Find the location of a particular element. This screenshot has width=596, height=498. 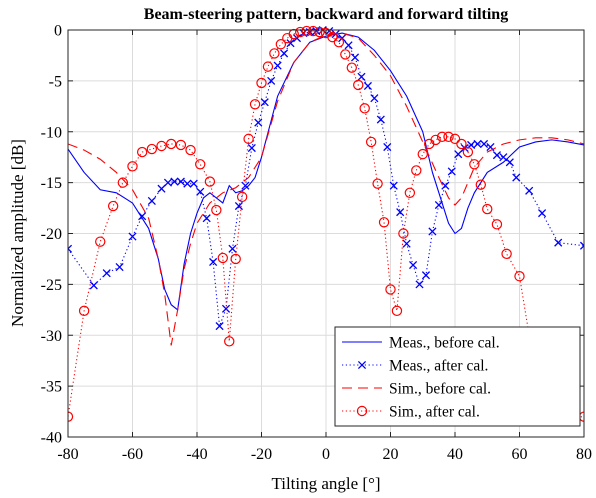

x-tick-label: 20 is located at coordinates (391, 454).